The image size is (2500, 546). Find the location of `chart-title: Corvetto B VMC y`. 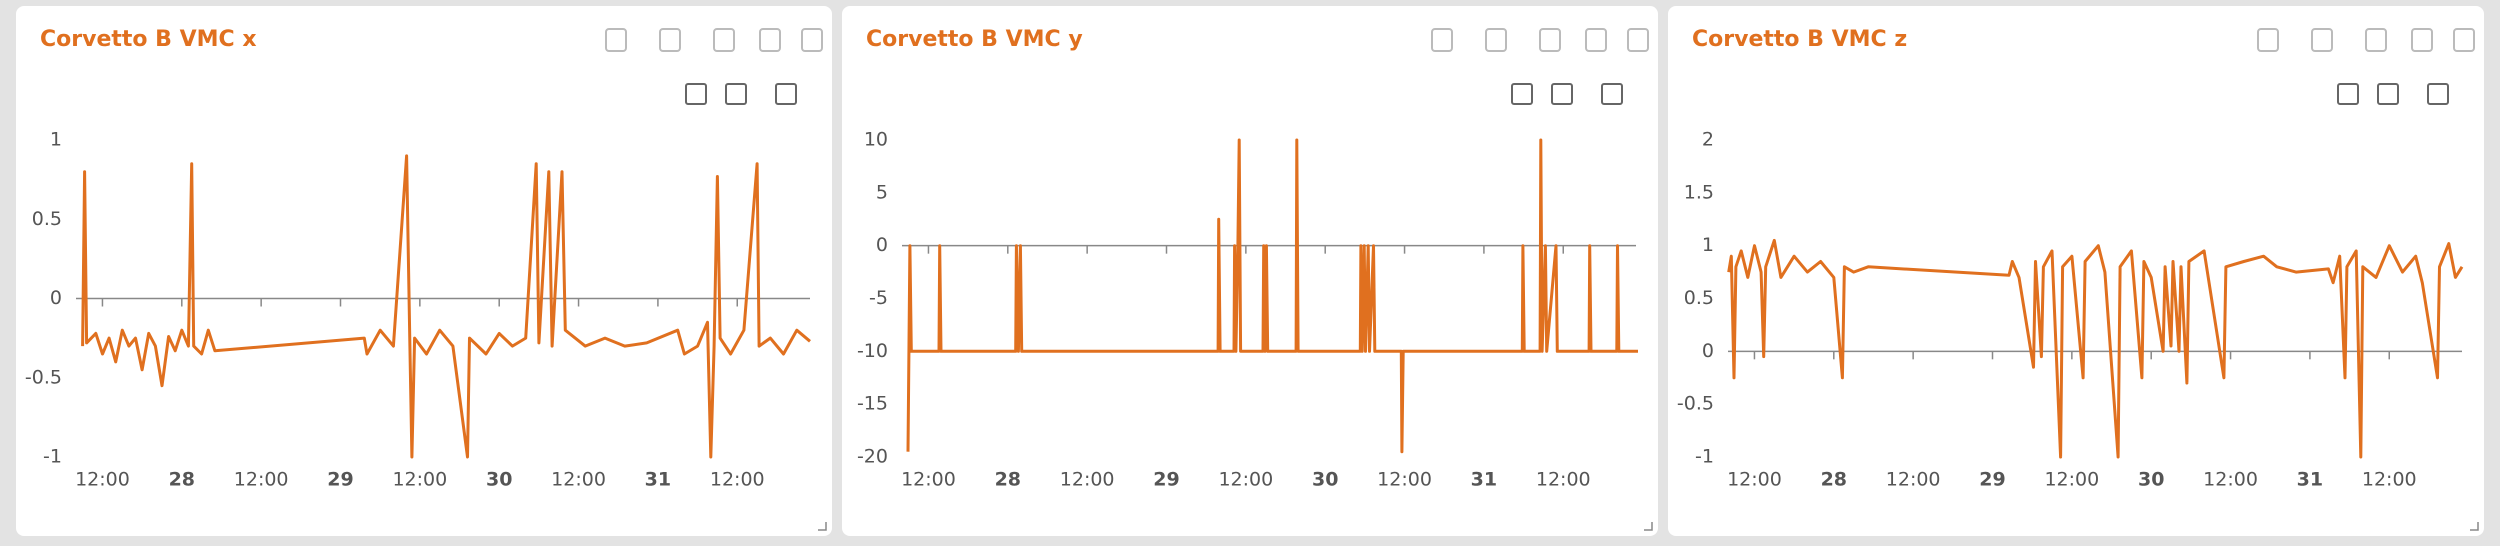

chart-title: Corvetto B VMC y is located at coordinates (974, 39).